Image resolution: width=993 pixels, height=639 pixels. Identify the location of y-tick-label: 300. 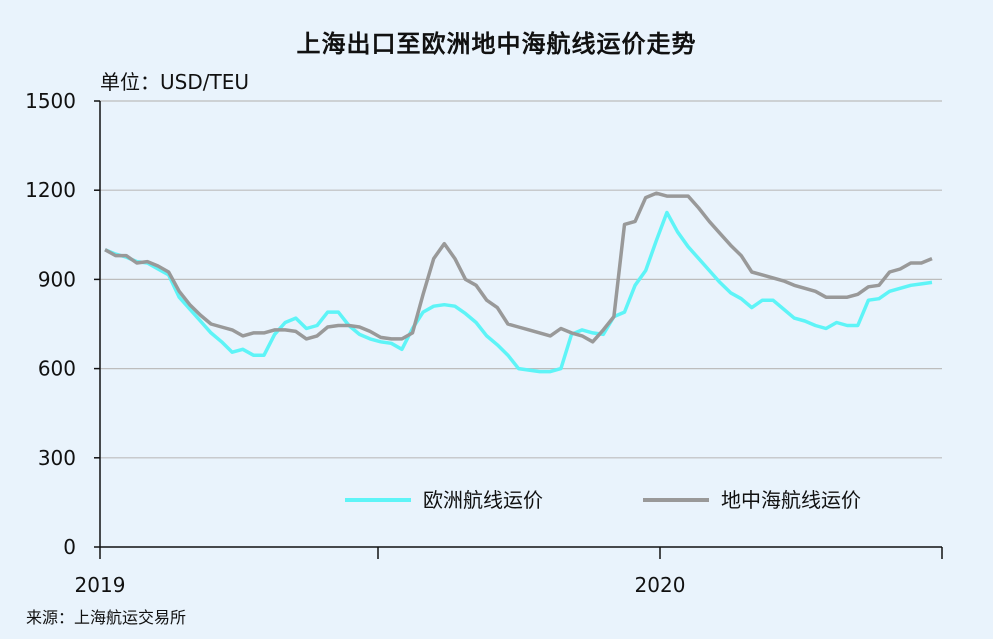
(57, 458).